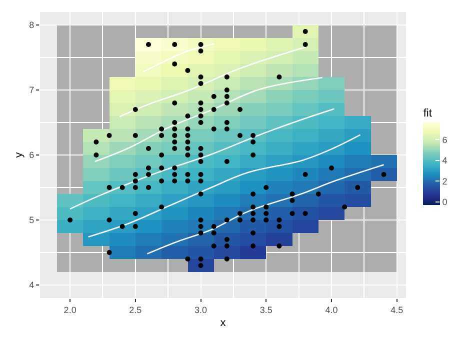  Describe the element at coordinates (331, 309) in the screenshot. I see `x-tick-label: 4.0` at that location.